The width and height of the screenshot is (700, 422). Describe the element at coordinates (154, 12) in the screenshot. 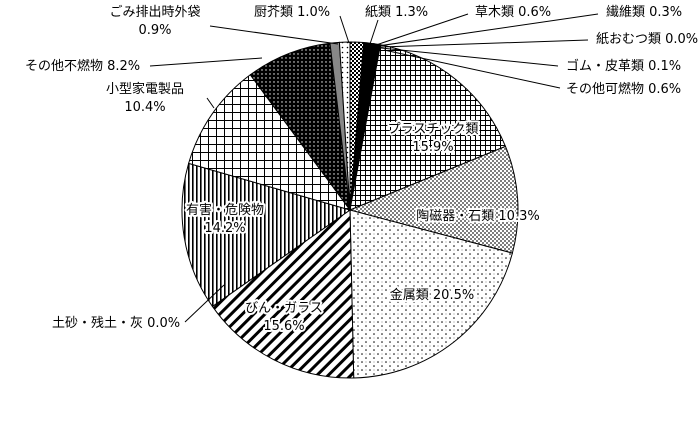

I see `slice-14-label-name: ごみ排出時外袋` at that location.